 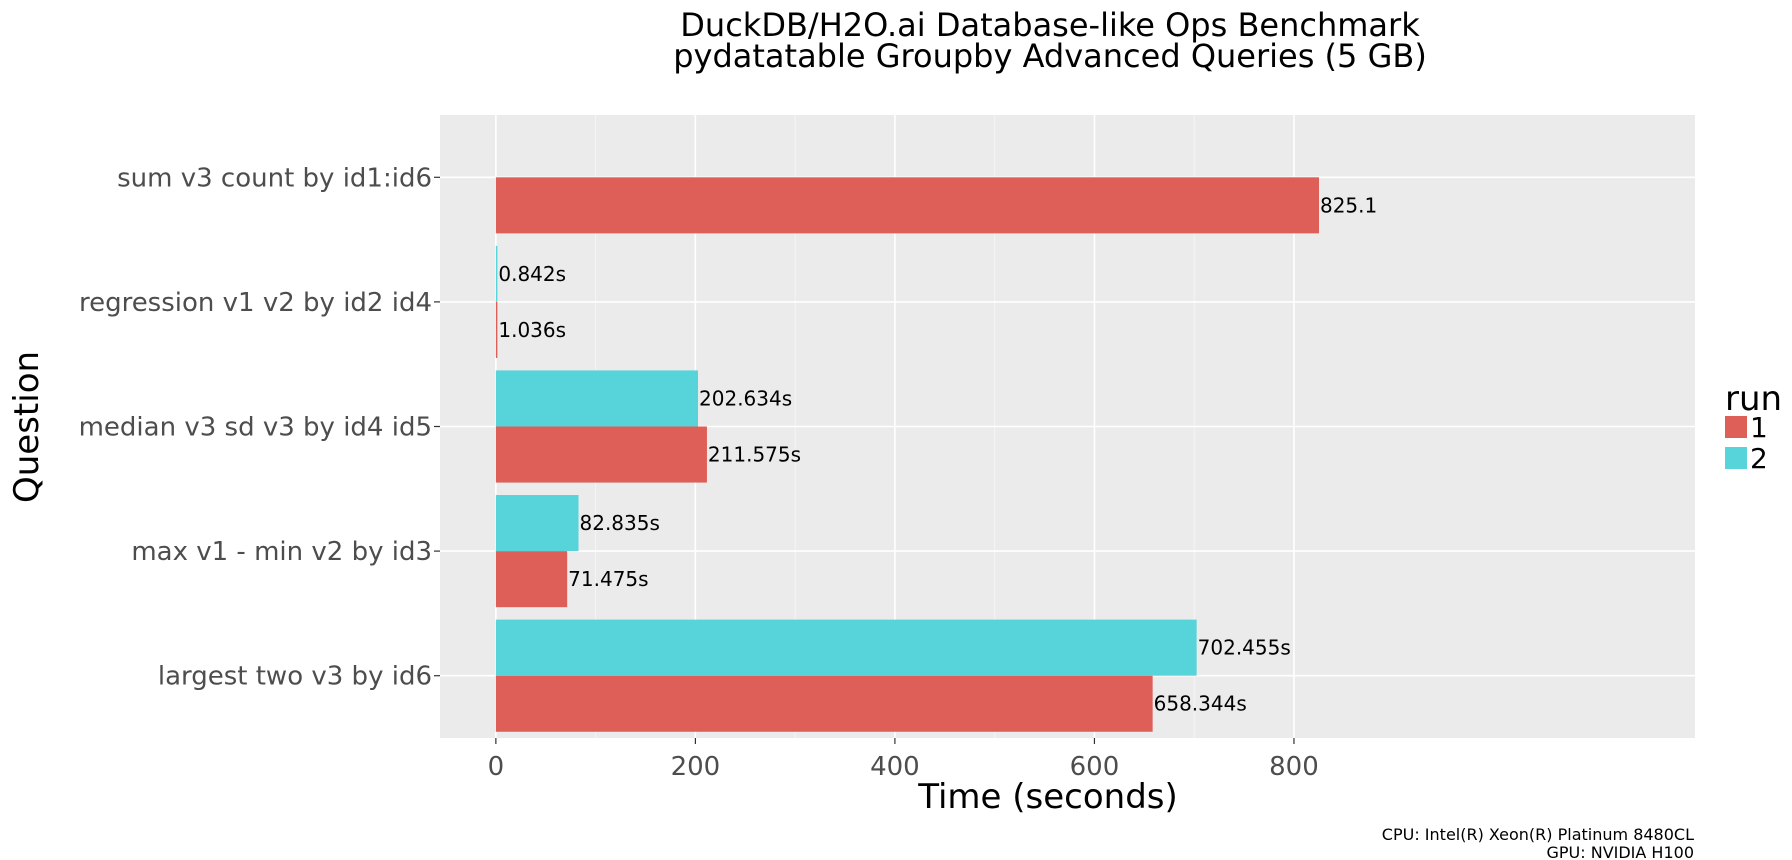 I want to click on legend: run 1 2, so click(x=1753, y=427).